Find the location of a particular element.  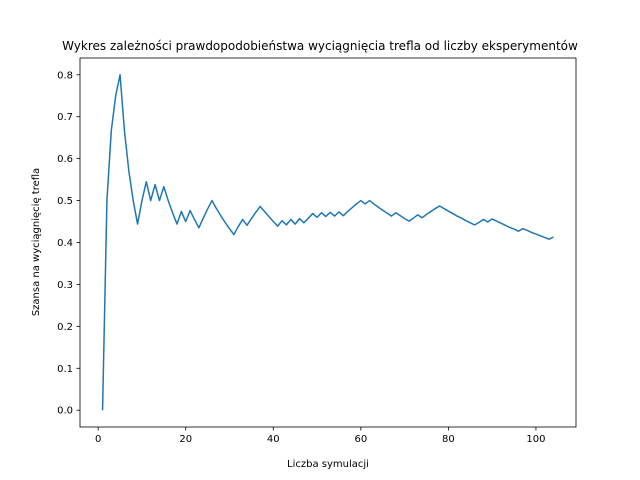

y-tick-label: 0.4 is located at coordinates (65, 243).